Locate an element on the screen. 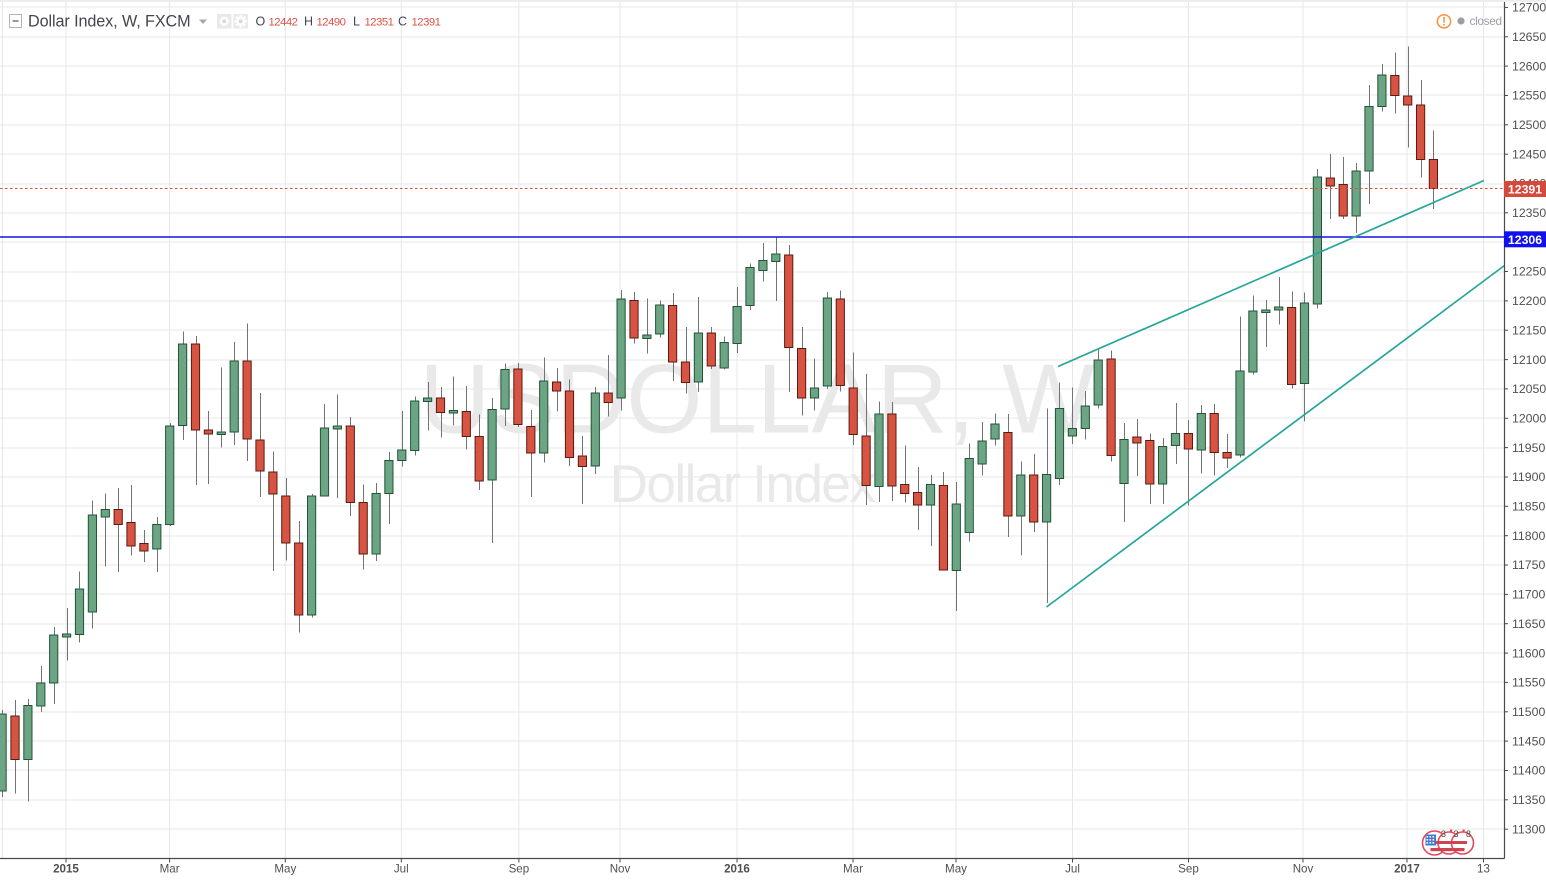 This screenshot has width=1546, height=881. svg-text: 12100 is located at coordinates (1529, 360).